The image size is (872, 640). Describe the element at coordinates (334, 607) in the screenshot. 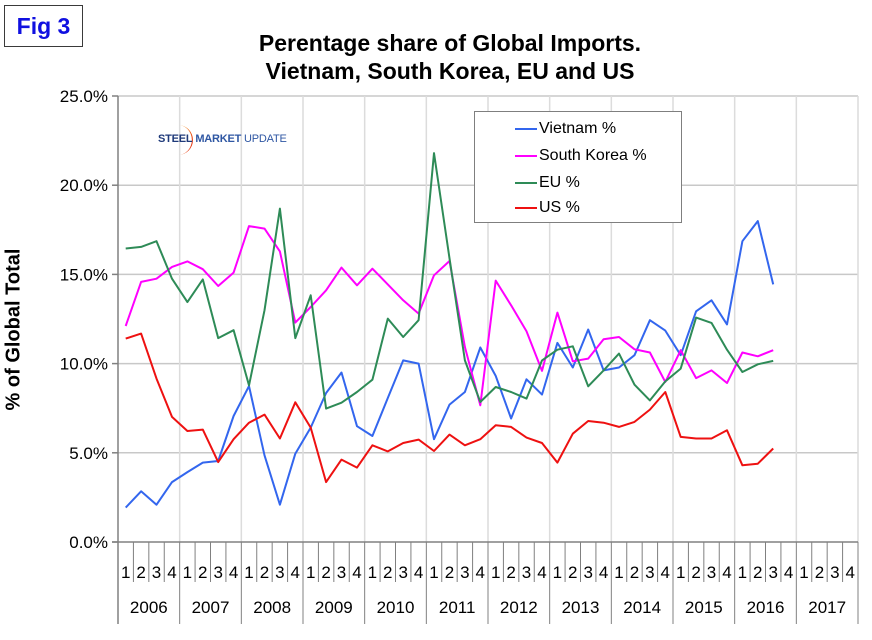

I see `x-year-label: 2009` at that location.